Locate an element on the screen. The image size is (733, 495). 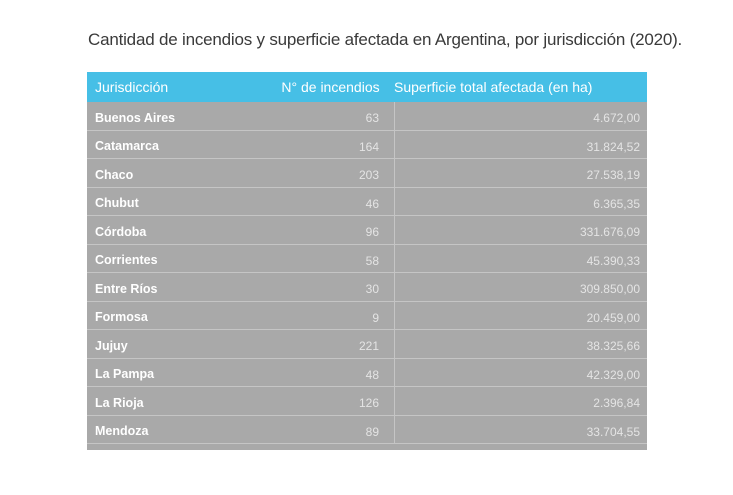
cell-jurisdiccion: Mendoza is located at coordinates (122, 431).